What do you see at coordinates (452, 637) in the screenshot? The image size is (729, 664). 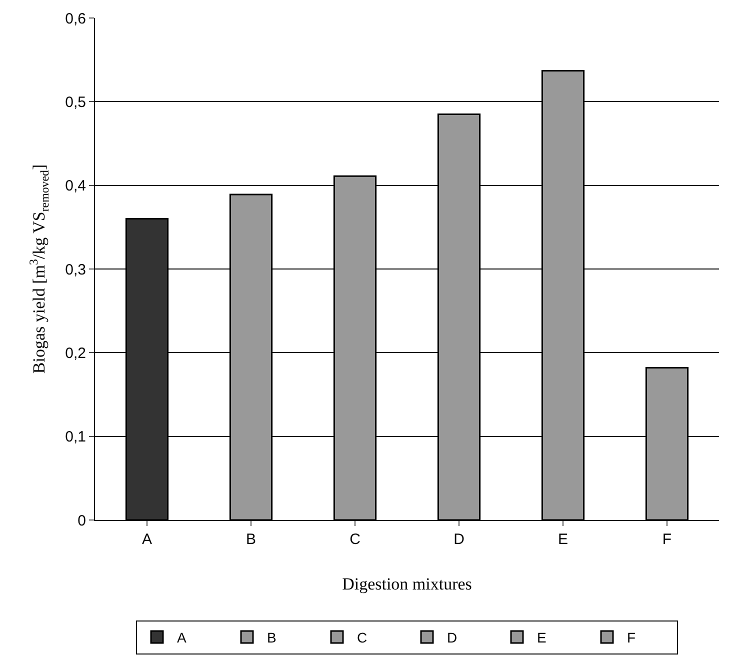 I see `legend-label: D` at bounding box center [452, 637].